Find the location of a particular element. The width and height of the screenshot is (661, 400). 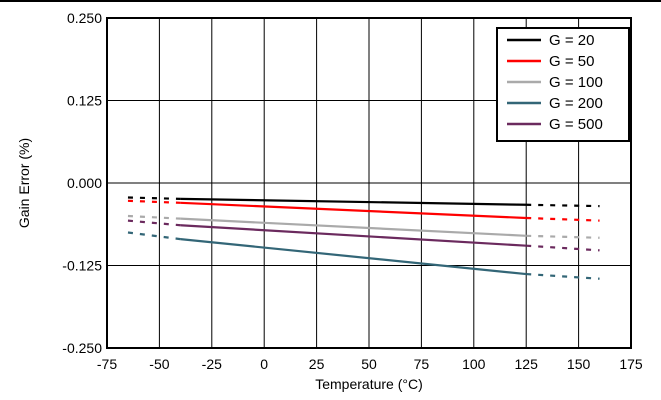

legend-label: G = 20 is located at coordinates (571, 40).